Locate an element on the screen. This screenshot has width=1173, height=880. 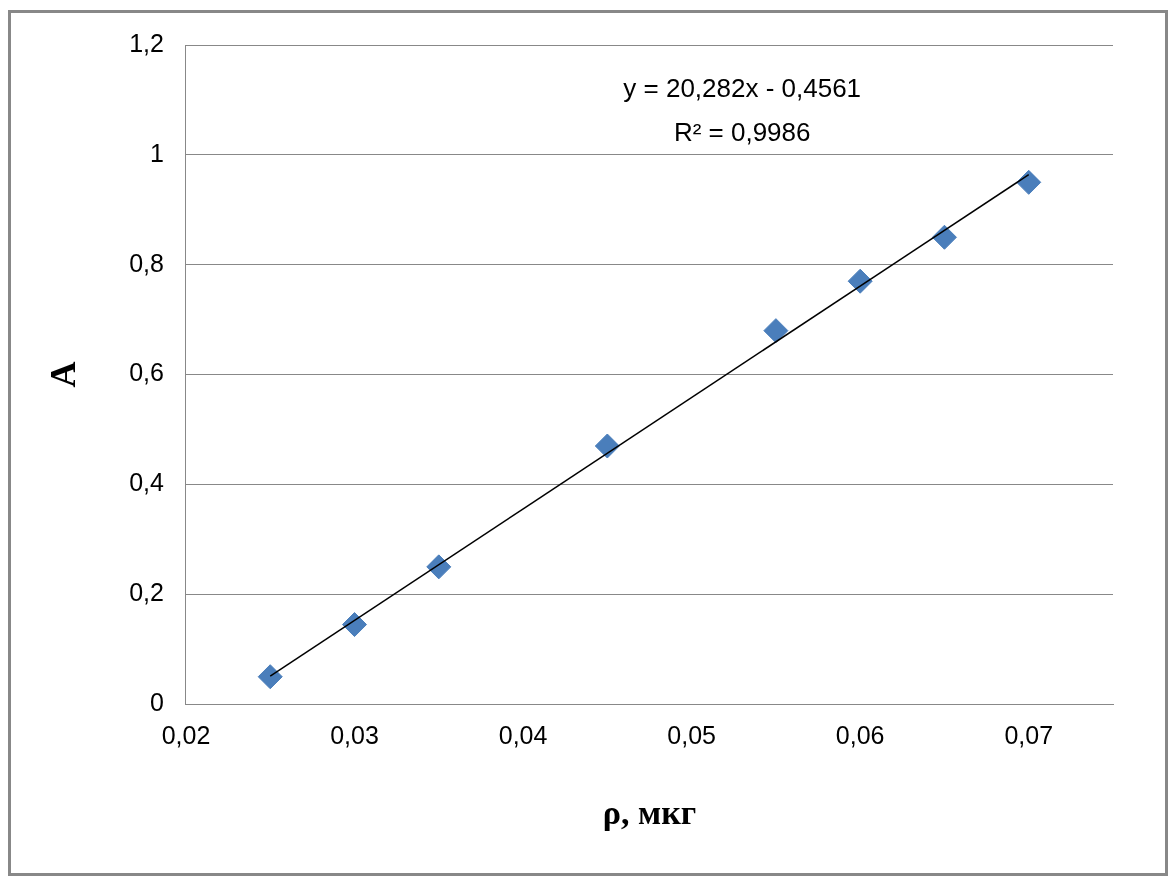
x-tick-label: 0,05 is located at coordinates (691, 735).